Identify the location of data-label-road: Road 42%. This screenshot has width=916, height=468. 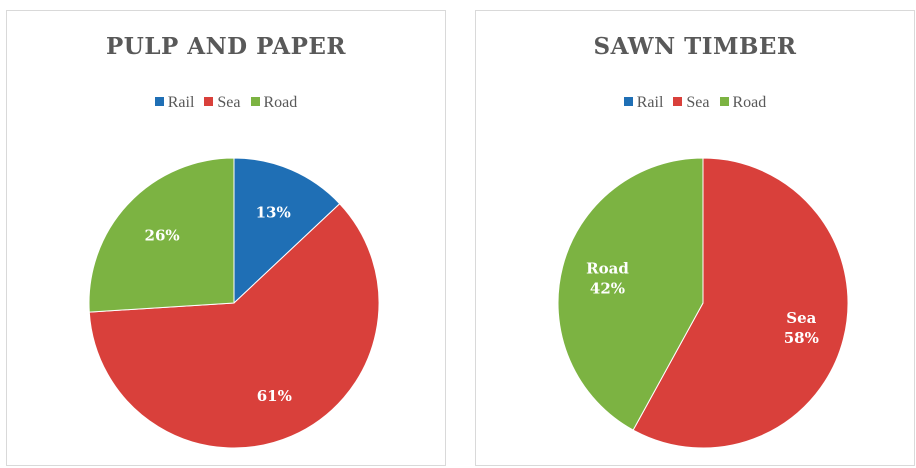
(607, 278).